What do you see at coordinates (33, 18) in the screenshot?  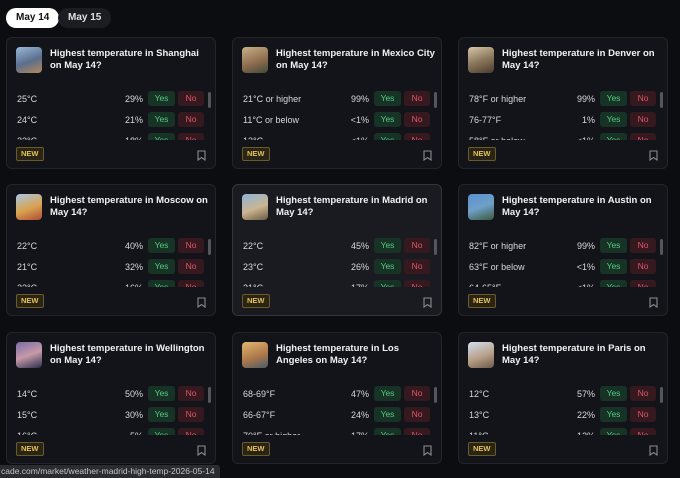 I see `tab: May 14` at bounding box center [33, 18].